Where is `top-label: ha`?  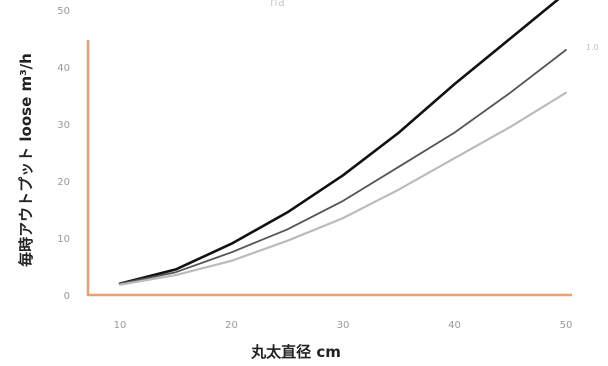 top-label: ha is located at coordinates (277, 4).